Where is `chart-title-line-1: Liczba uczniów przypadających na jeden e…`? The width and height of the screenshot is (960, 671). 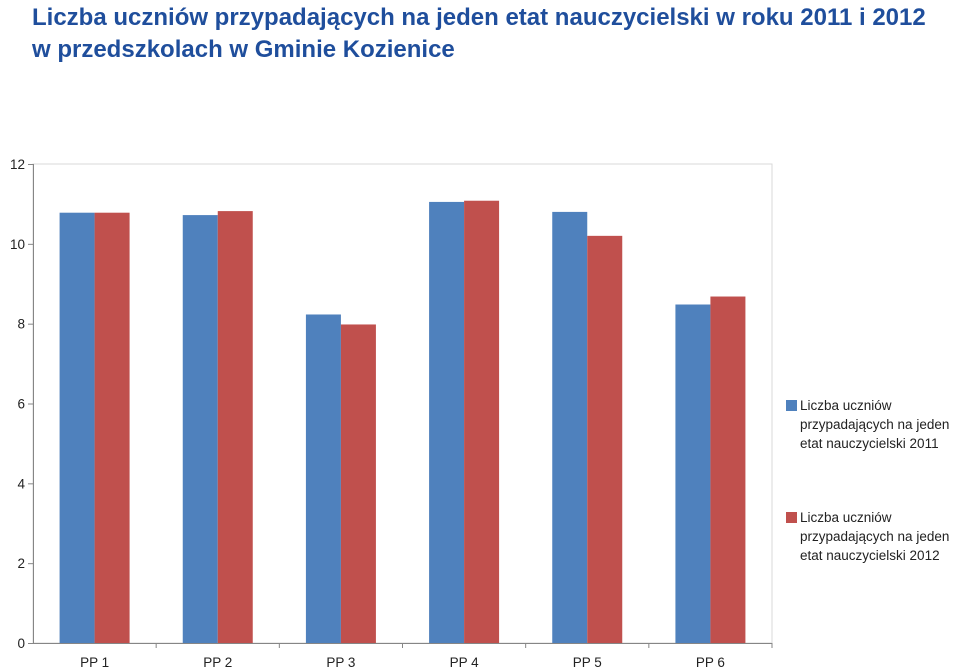
chart-title-line-1: Liczba uczniów przypadających na jeden e… is located at coordinates (479, 17).